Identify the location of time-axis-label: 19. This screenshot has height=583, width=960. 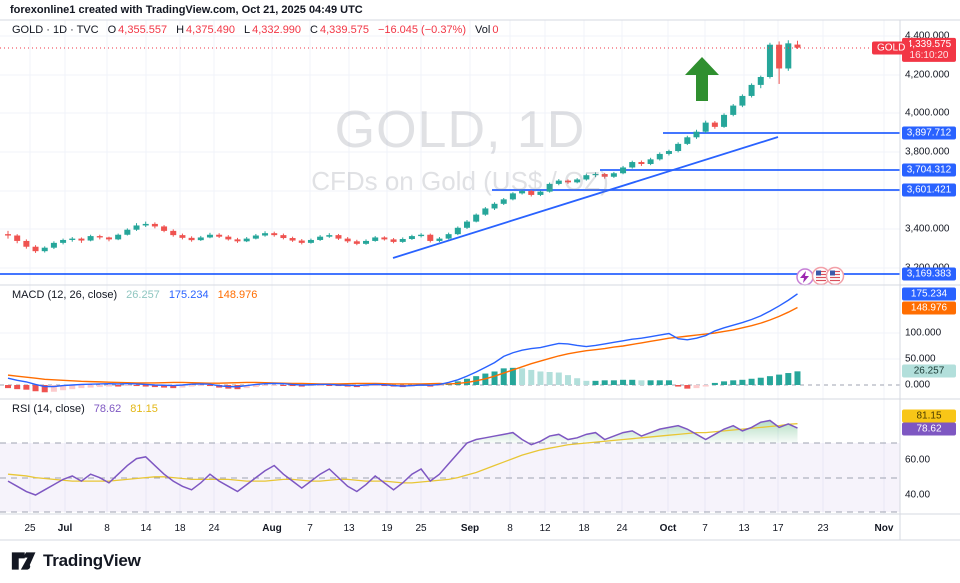
(387, 528).